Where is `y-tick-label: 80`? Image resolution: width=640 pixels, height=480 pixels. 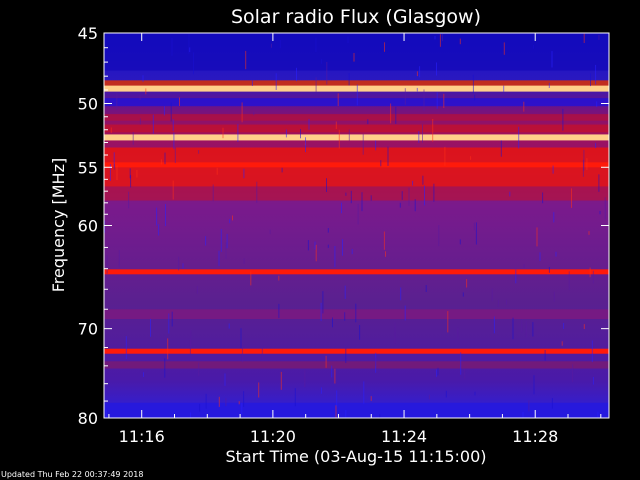
y-tick-label: 80 is located at coordinates (88, 418).